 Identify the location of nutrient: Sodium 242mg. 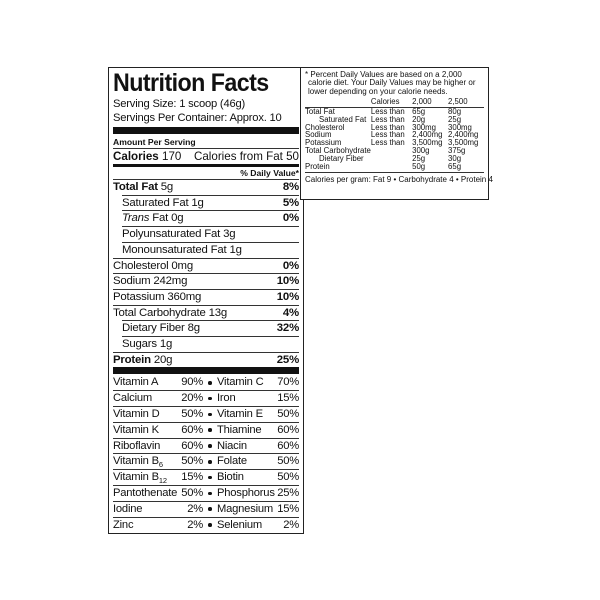
(150, 281).